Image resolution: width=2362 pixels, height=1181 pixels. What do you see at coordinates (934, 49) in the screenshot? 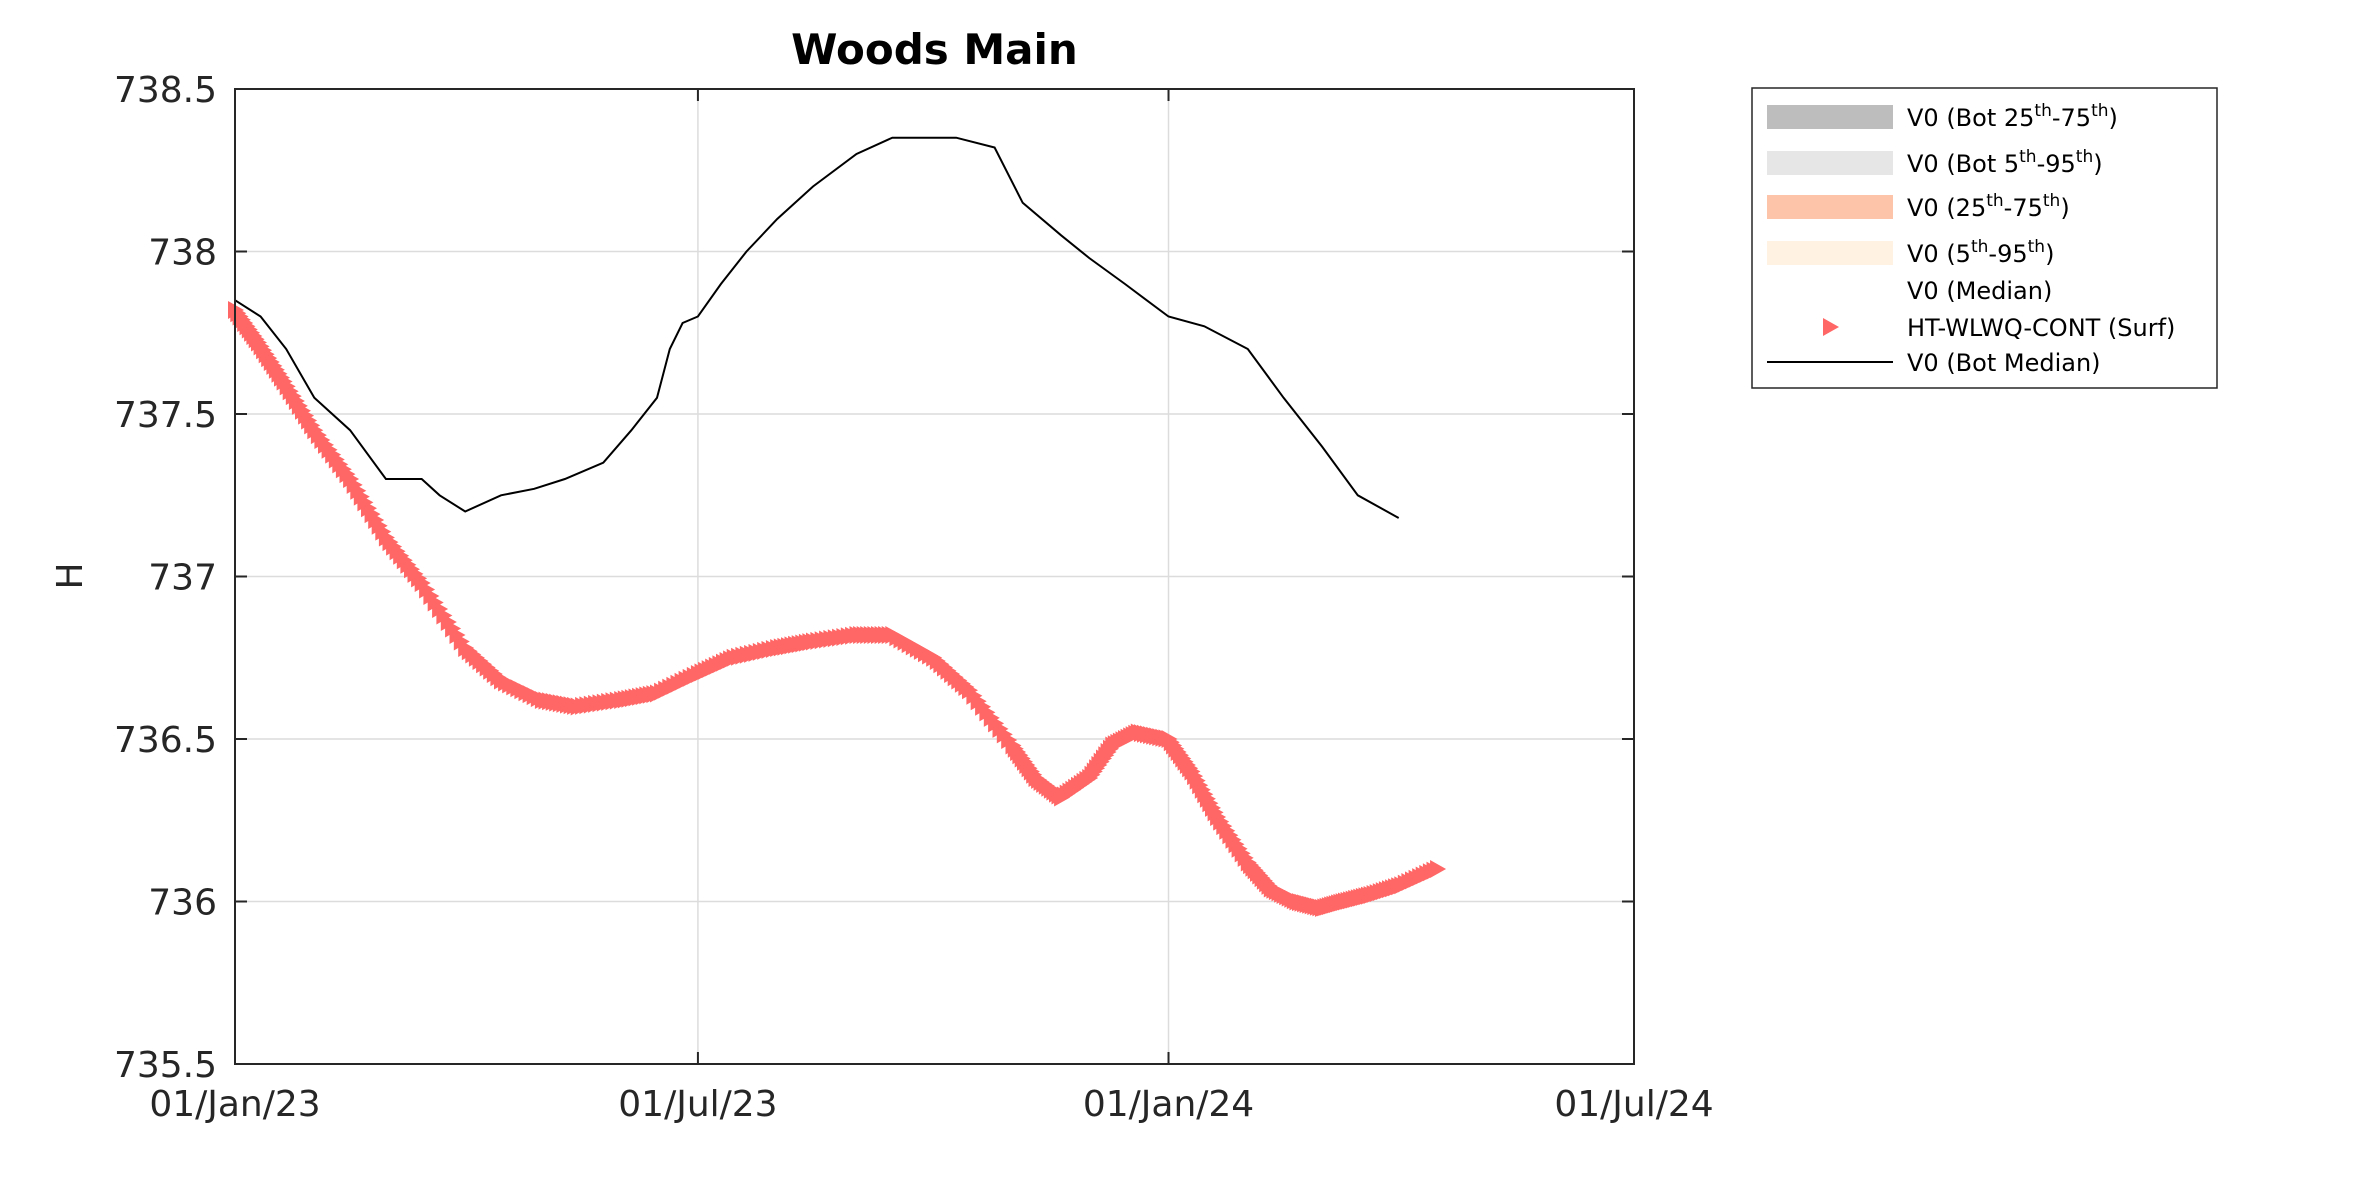
I see `chart-title: Woods Main` at bounding box center [934, 49].